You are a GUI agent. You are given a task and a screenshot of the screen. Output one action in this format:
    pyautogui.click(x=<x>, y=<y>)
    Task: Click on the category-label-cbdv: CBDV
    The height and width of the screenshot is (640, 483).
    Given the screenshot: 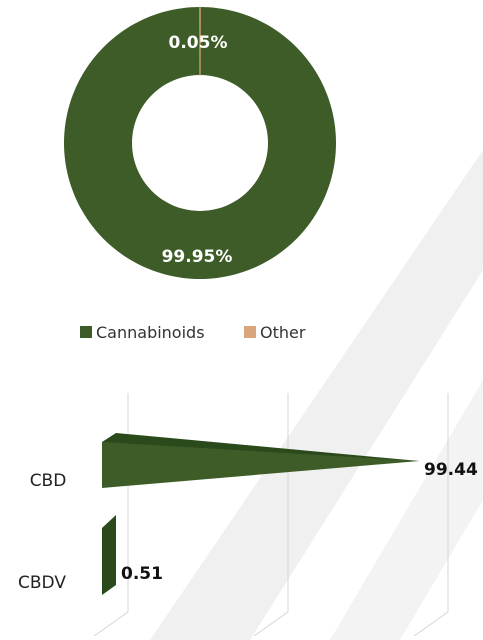 What is the action you would take?
    pyautogui.click(x=42, y=583)
    